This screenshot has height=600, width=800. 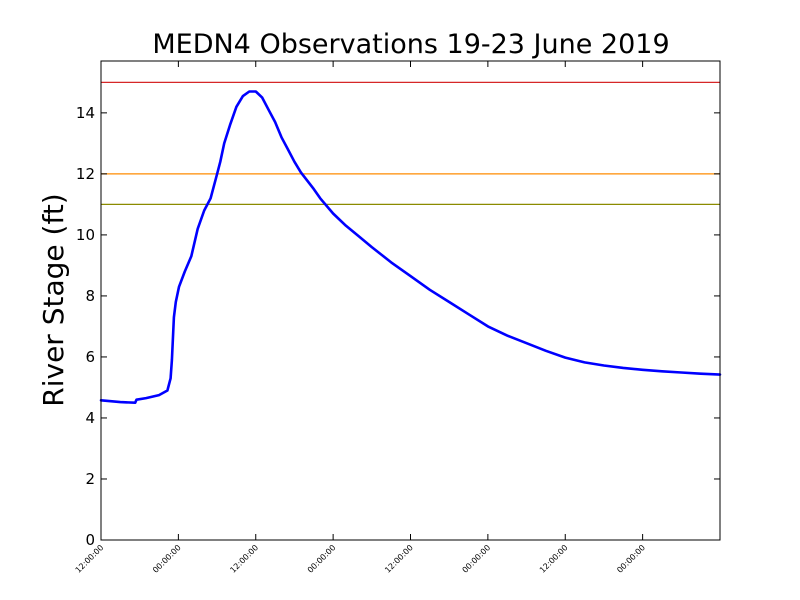 What do you see at coordinates (90, 357) in the screenshot?
I see `y-tick-label: 6` at bounding box center [90, 357].